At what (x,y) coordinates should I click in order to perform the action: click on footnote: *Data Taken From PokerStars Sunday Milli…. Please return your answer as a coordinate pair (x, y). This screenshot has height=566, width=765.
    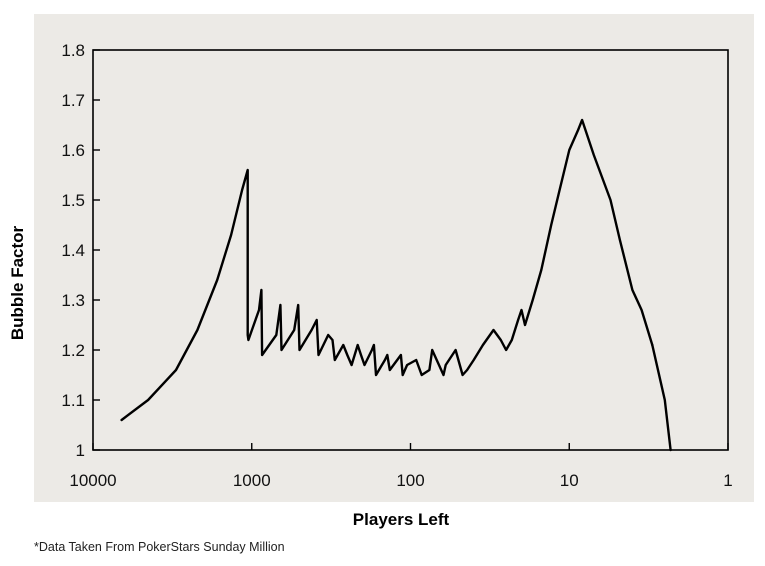
    Looking at the image, I should click on (159, 547).